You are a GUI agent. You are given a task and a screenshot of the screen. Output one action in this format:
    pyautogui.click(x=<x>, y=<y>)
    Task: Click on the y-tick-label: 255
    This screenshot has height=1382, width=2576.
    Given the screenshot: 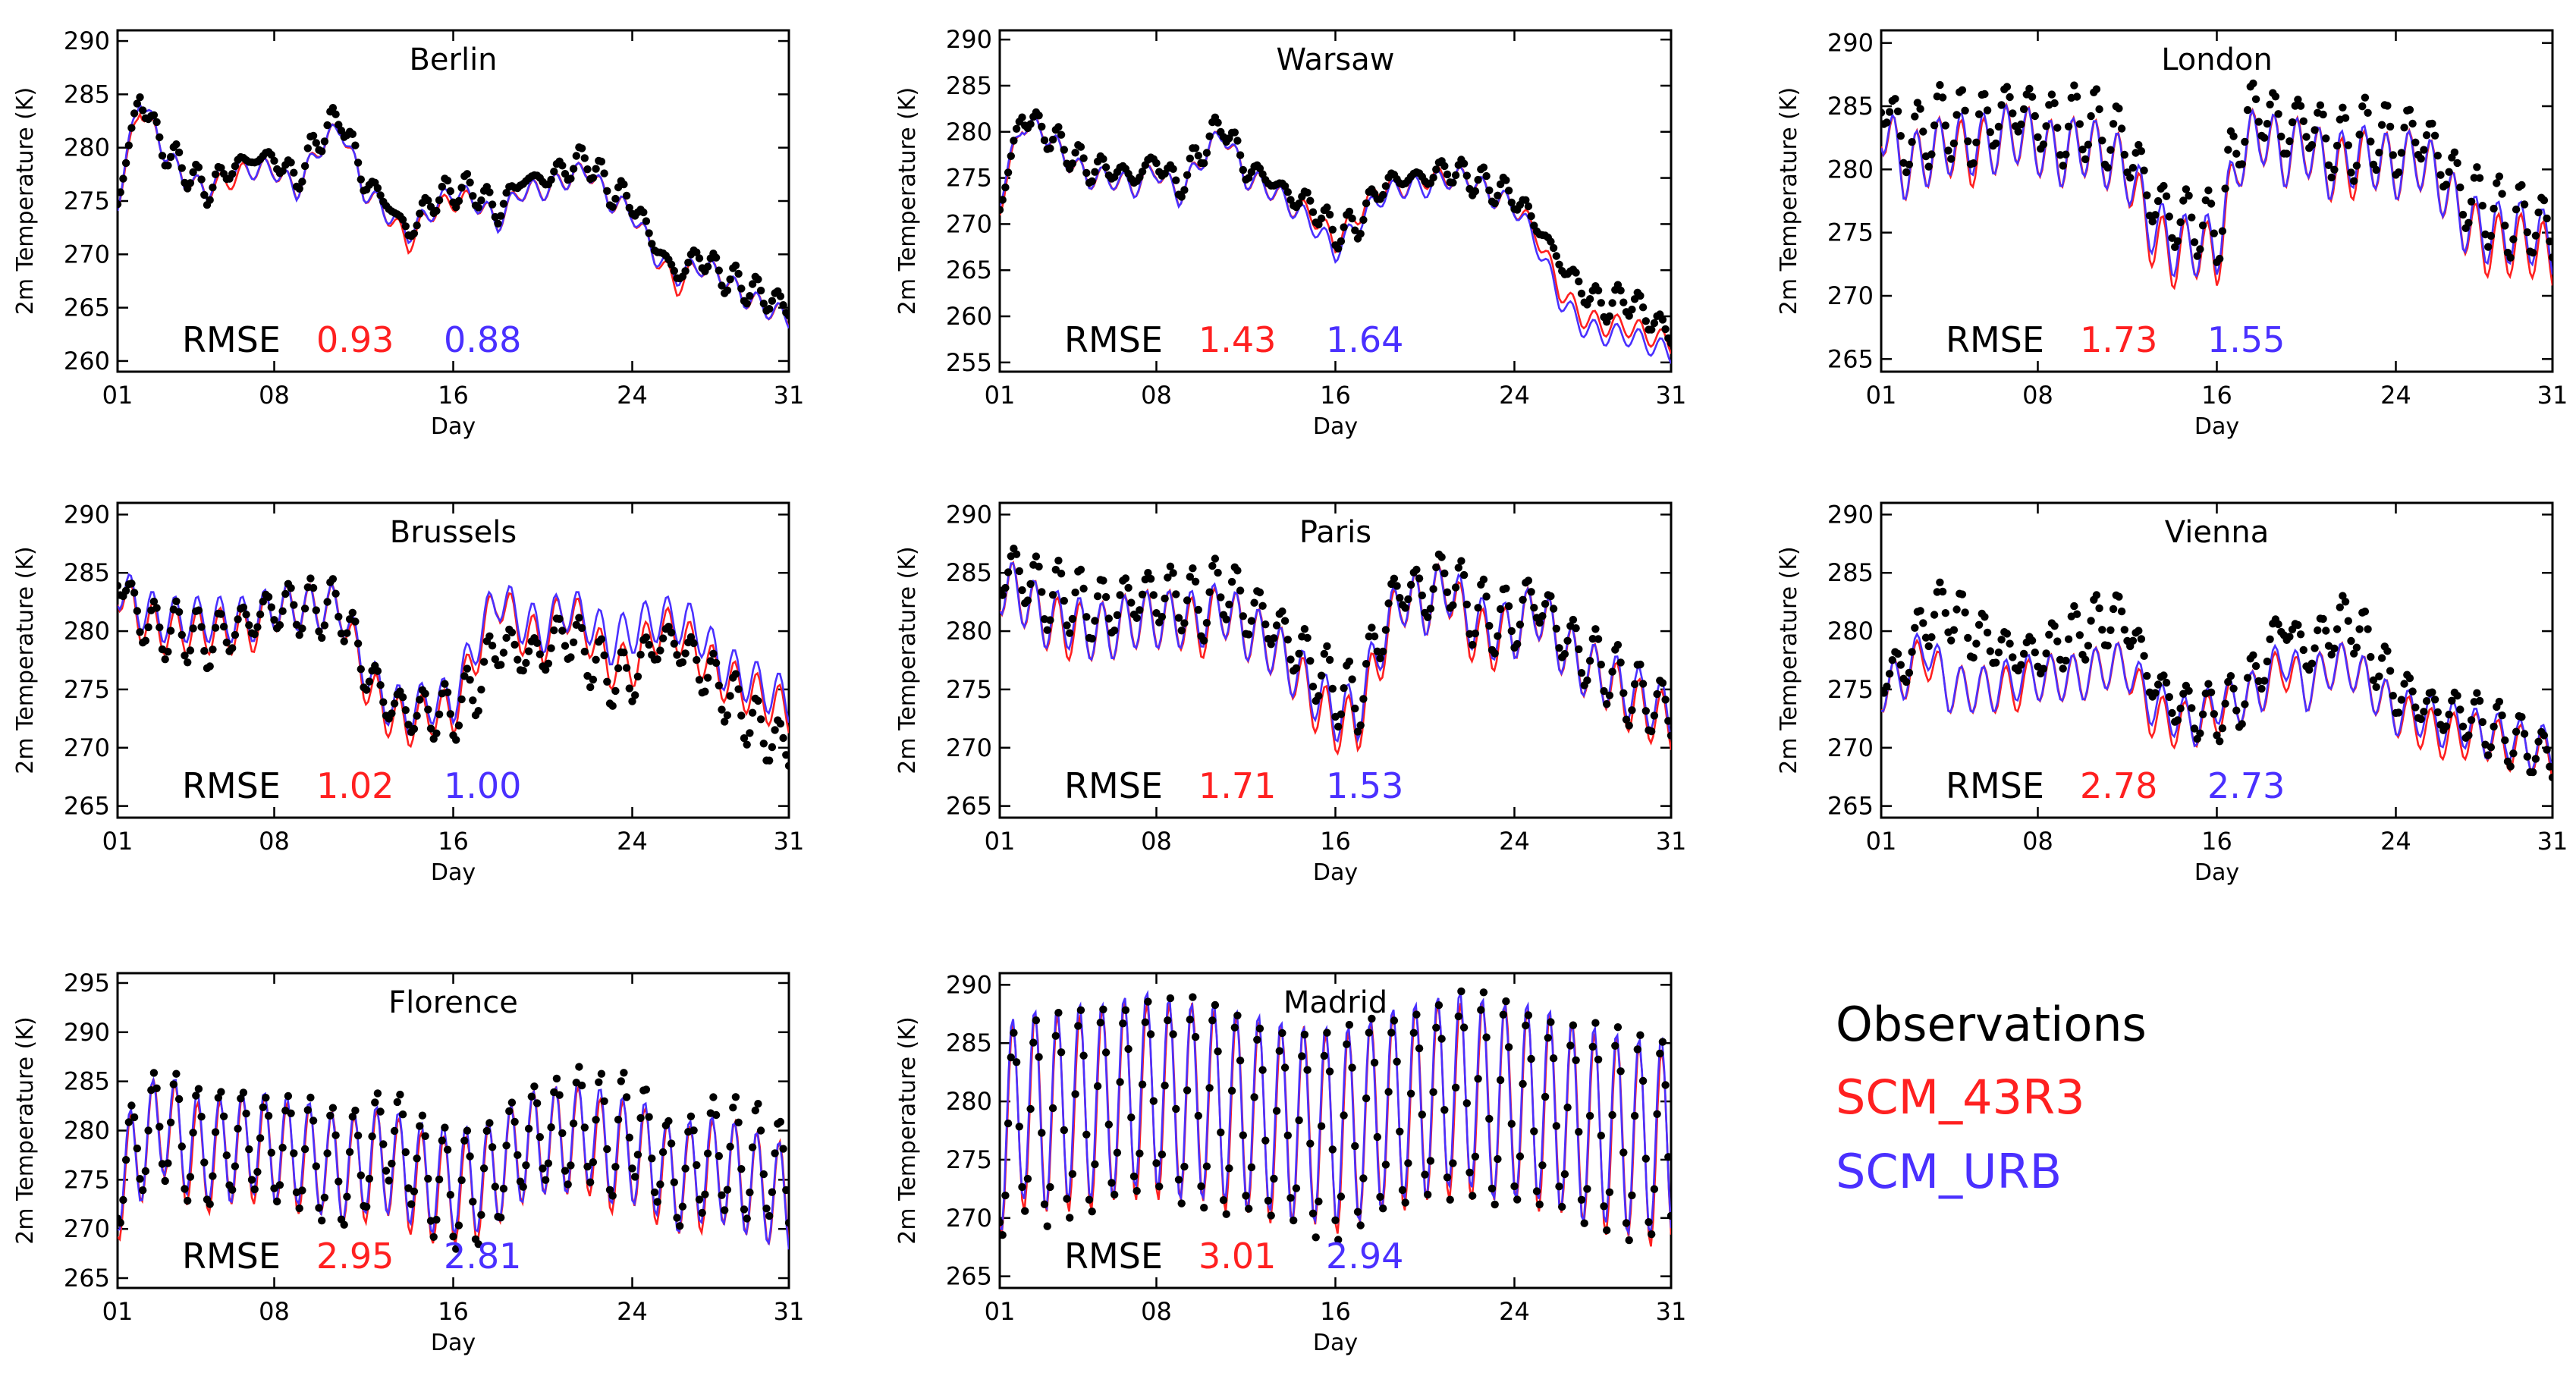 What is the action you would take?
    pyautogui.click(x=969, y=362)
    